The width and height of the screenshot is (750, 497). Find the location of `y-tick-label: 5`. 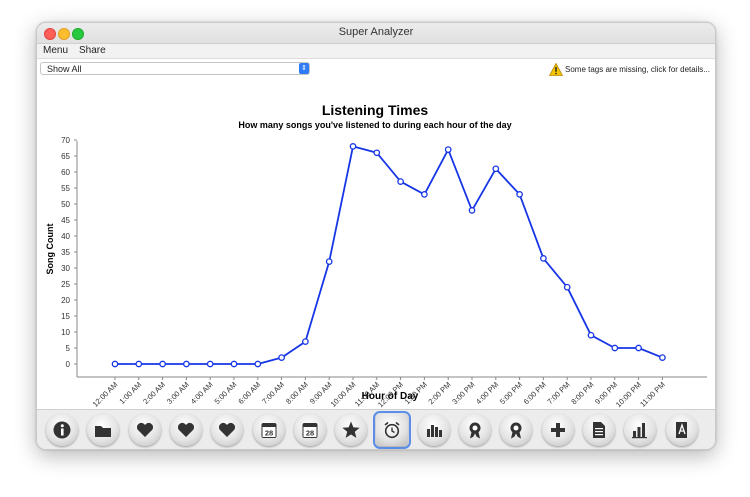

y-tick-label: 5 is located at coordinates (68, 348).